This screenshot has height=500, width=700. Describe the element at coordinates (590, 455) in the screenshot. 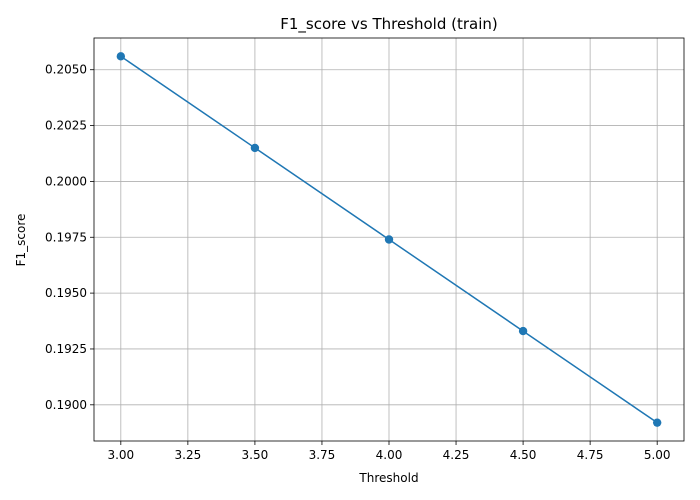

I see `x-tick-label: 4.75` at that location.